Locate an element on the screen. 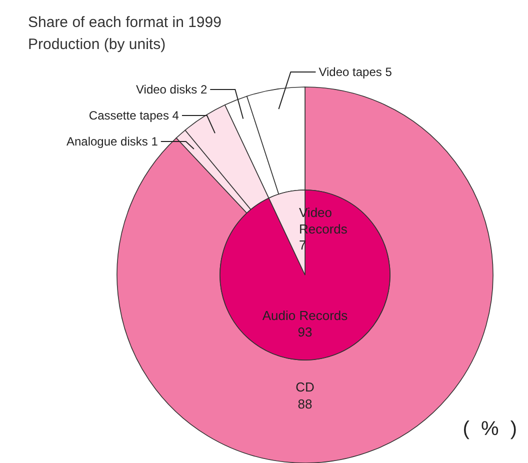  data-label: 88 is located at coordinates (305, 404).